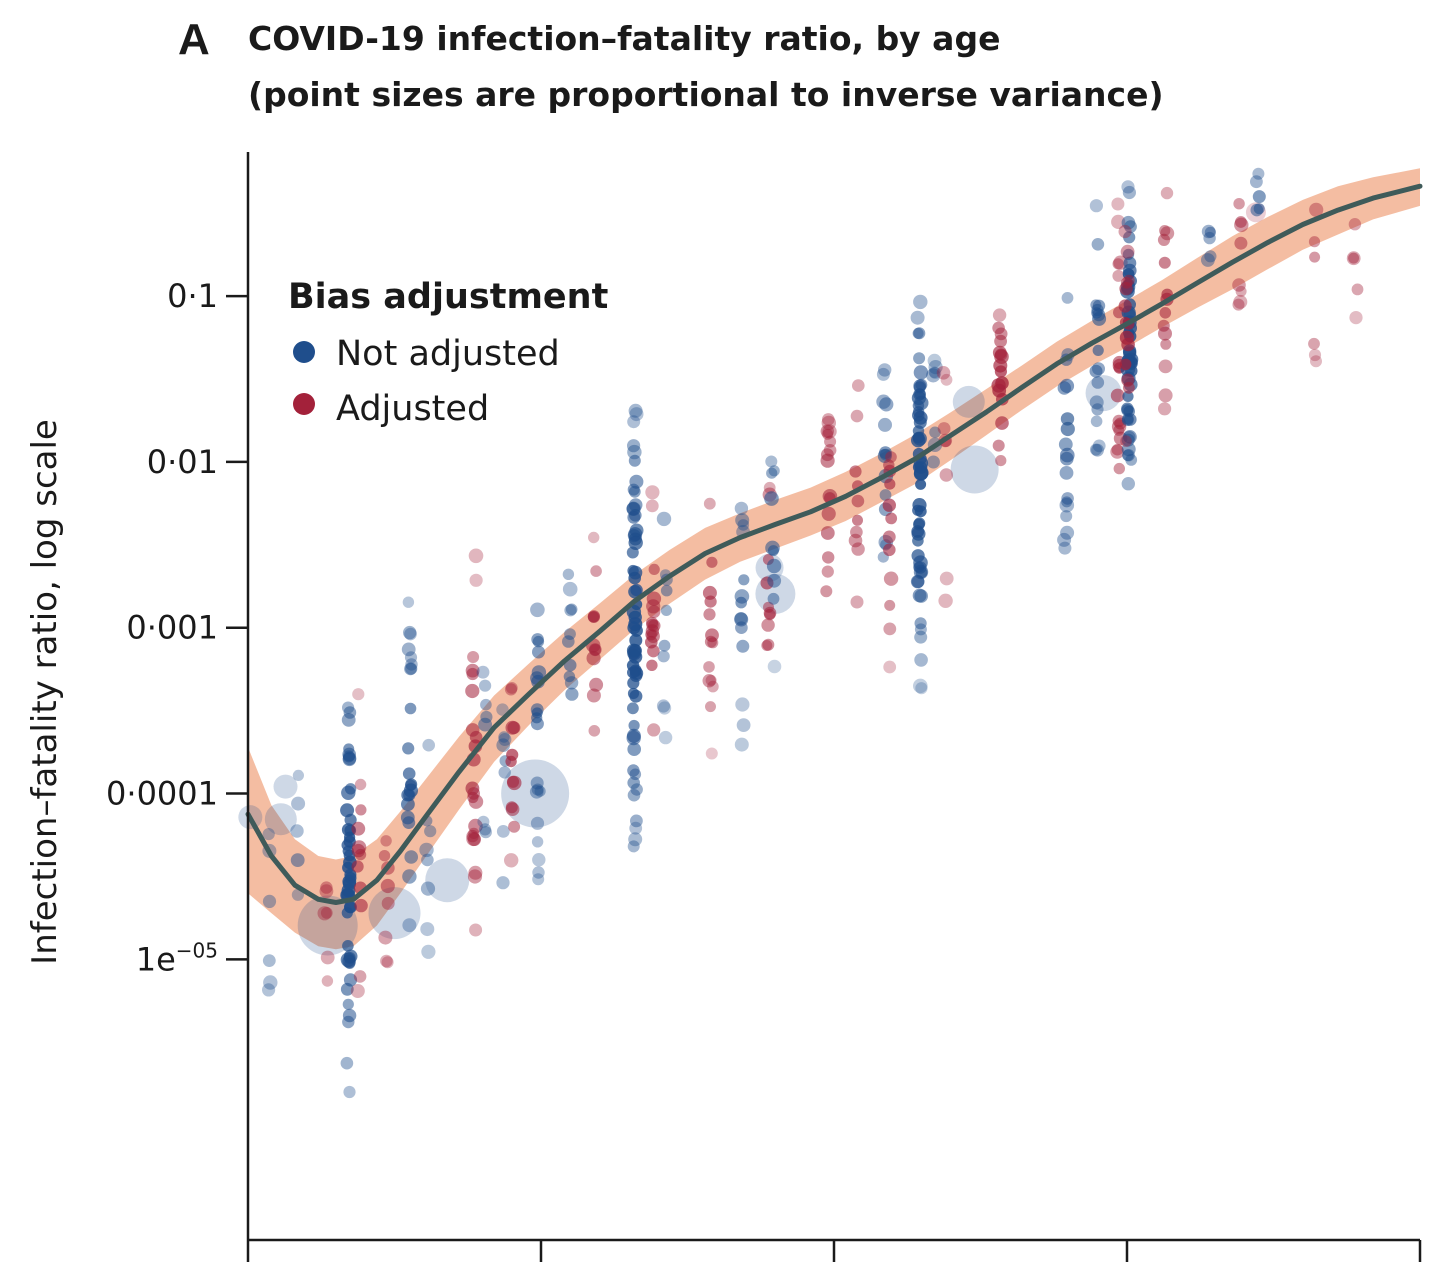 This screenshot has width=1440, height=1270. What do you see at coordinates (448, 297) in the screenshot?
I see `legend-title: Bias adjustment` at bounding box center [448, 297].